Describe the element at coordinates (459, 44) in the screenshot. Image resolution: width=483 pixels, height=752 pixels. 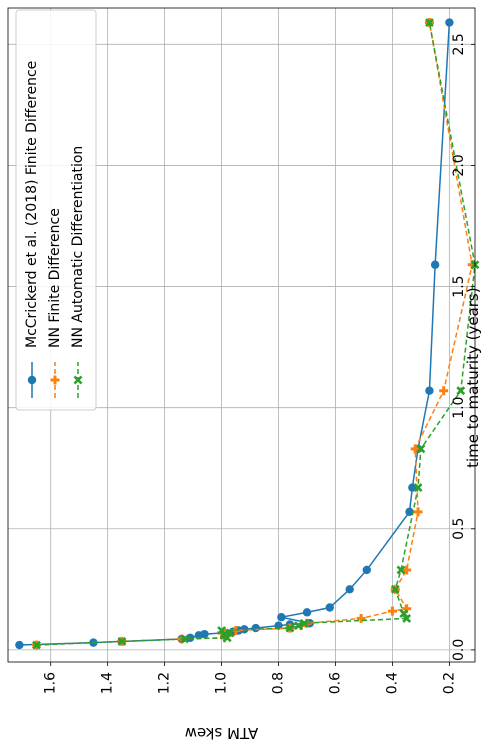
I see `tick-label-maturity: 2.5` at that location.